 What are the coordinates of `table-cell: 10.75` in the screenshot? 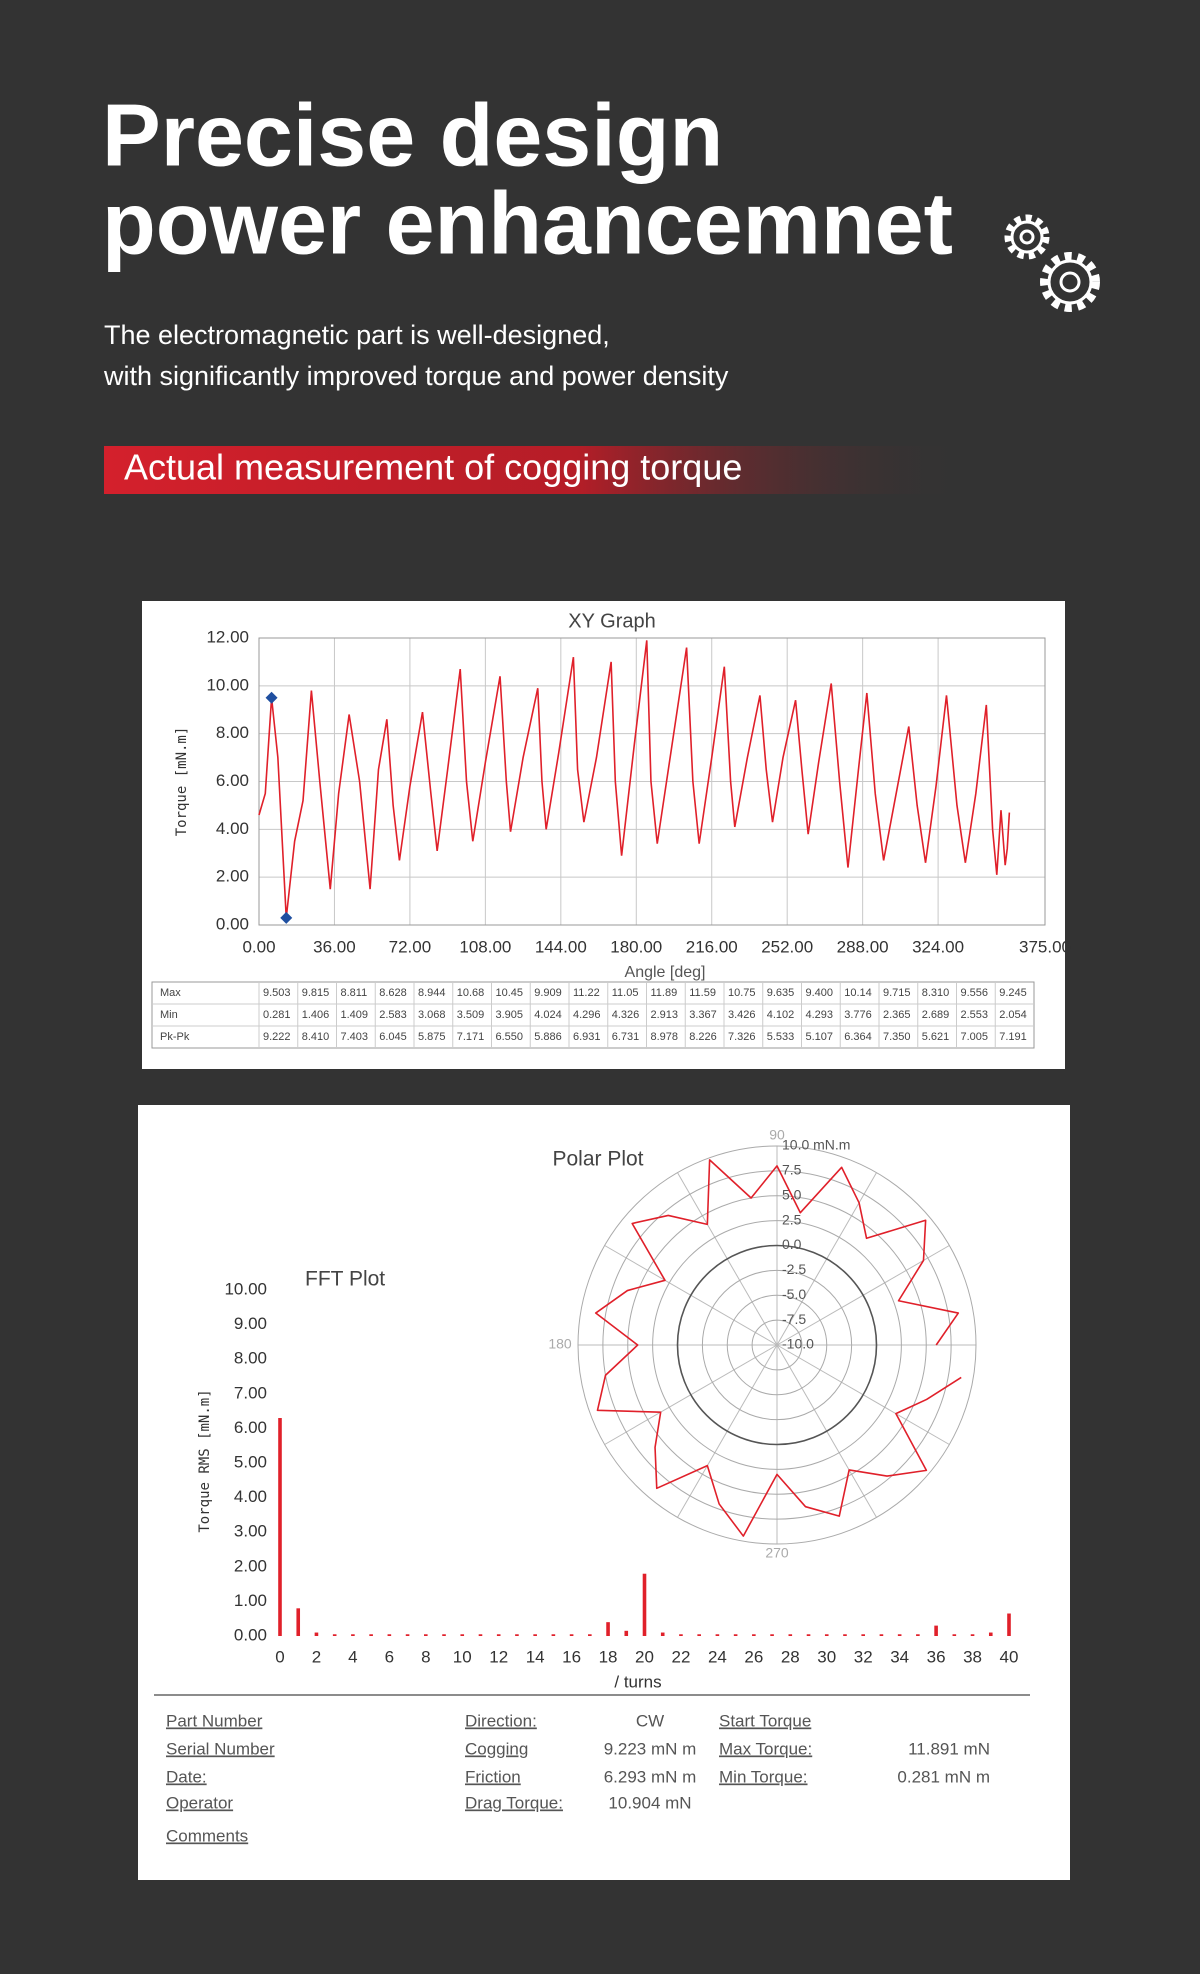 It's located at (742, 993).